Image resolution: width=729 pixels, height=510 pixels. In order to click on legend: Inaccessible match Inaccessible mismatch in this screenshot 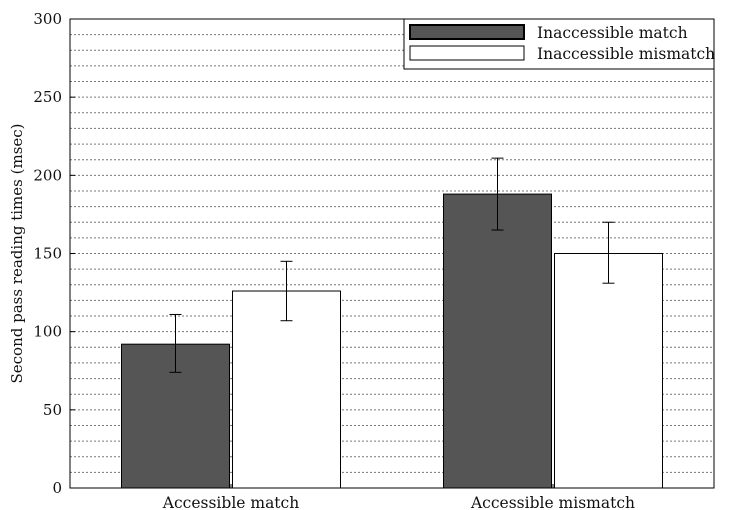, I will do `click(559, 44)`.